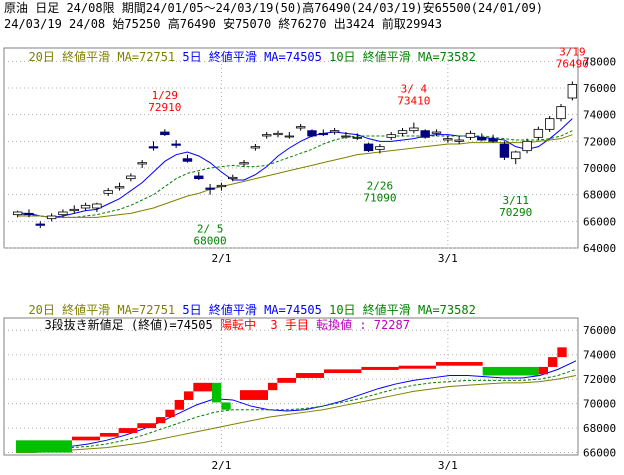  Describe the element at coordinates (599, 115) in the screenshot. I see `y-tick-label: 74000` at that location.